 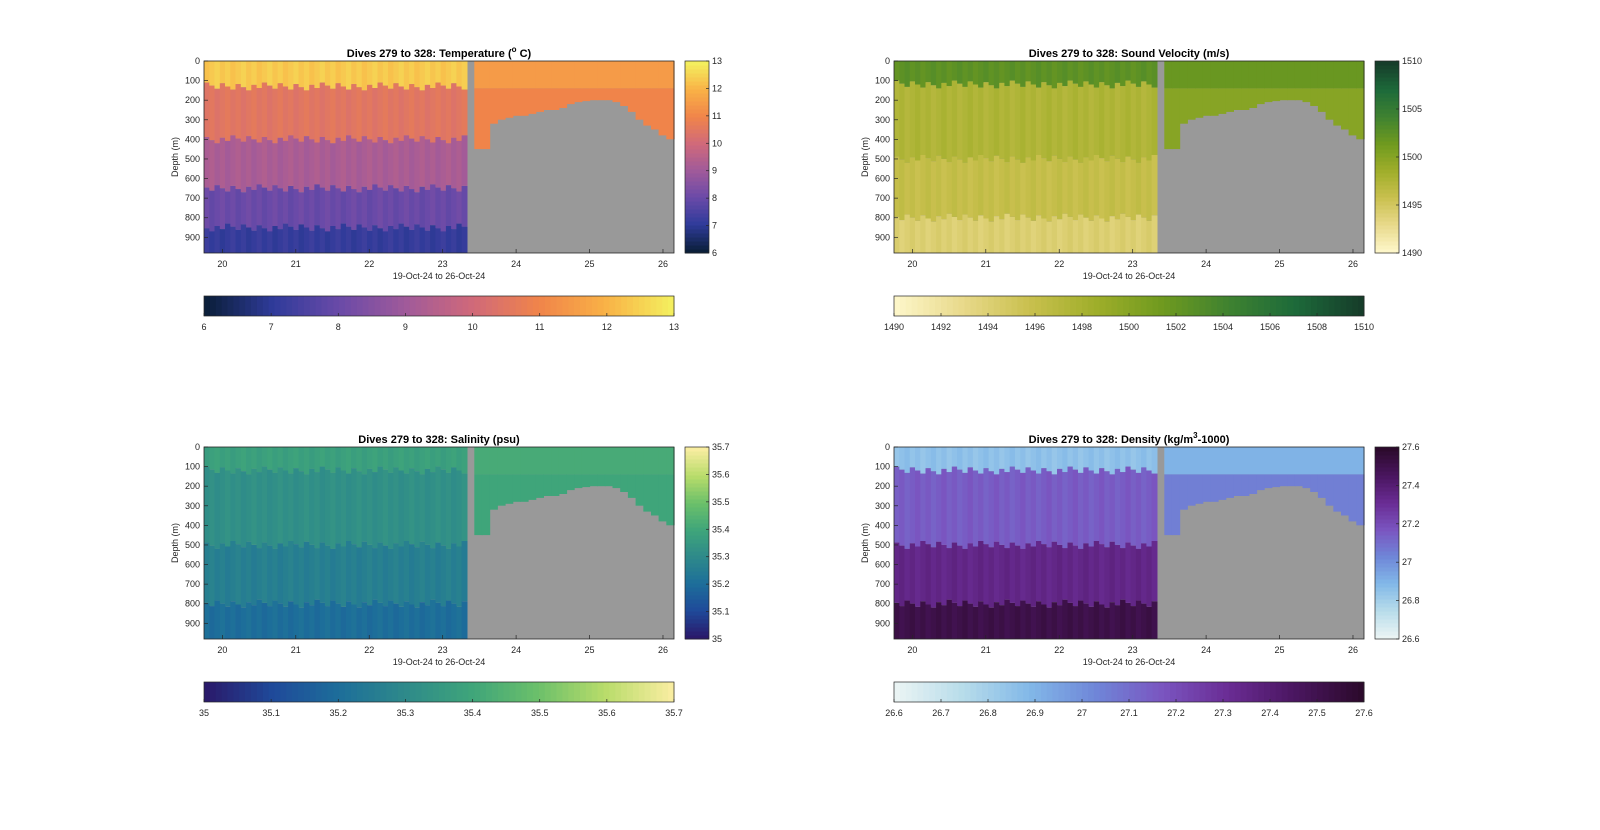 I want to click on y-tick-label: 900, so click(x=192, y=237).